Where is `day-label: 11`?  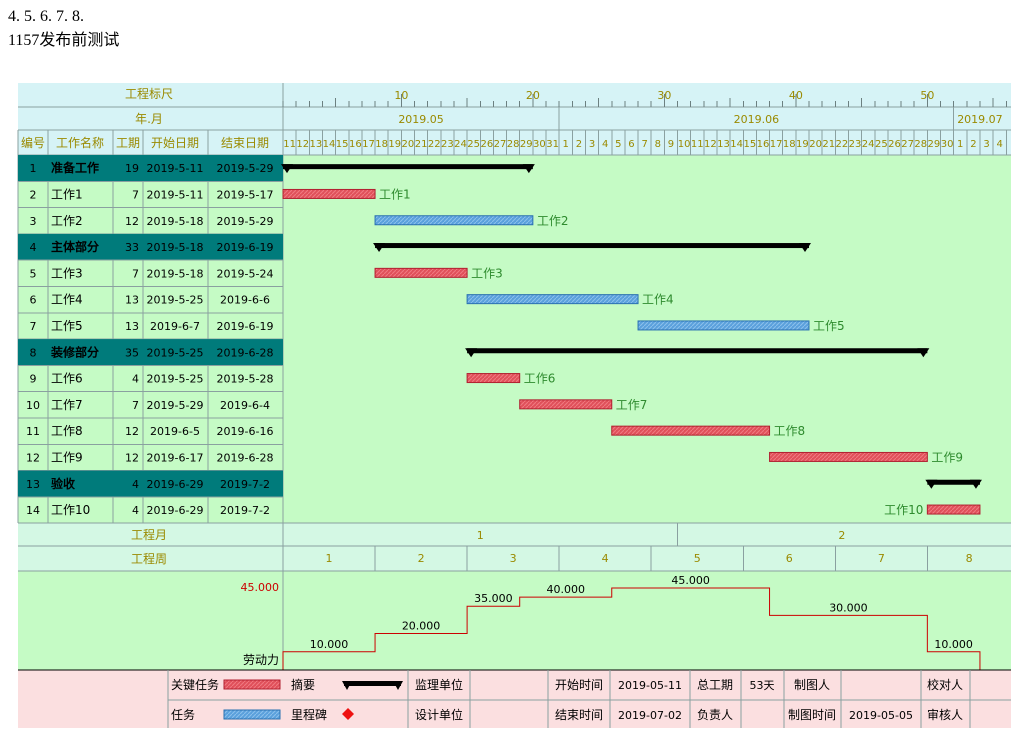 day-label: 11 is located at coordinates (289, 144).